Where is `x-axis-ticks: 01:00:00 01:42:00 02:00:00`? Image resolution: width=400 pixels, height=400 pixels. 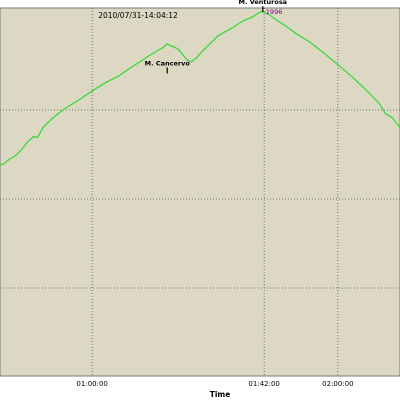 x-axis-ticks: 01:00:00 01:42:00 02:00:00 is located at coordinates (214, 384).